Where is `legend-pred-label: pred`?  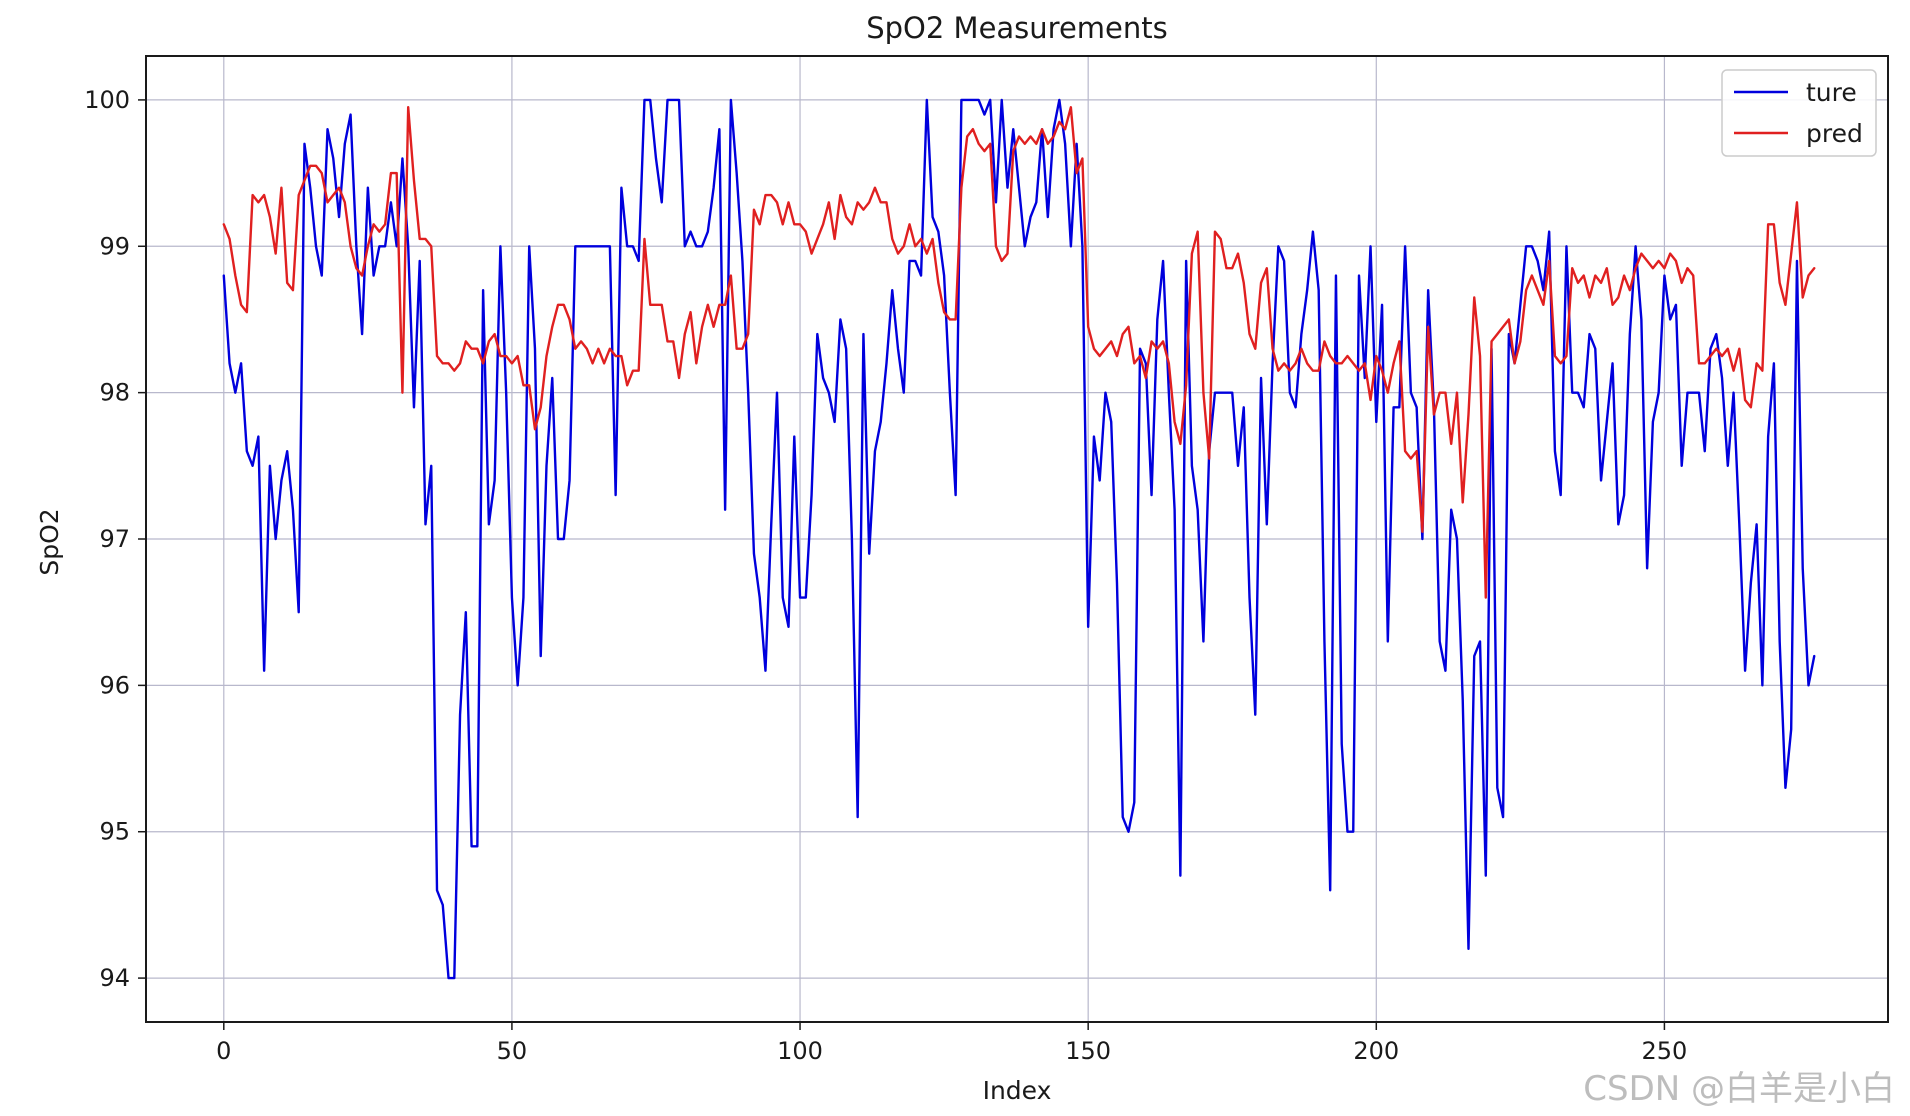
legend-pred-label: pred is located at coordinates (1834, 133).